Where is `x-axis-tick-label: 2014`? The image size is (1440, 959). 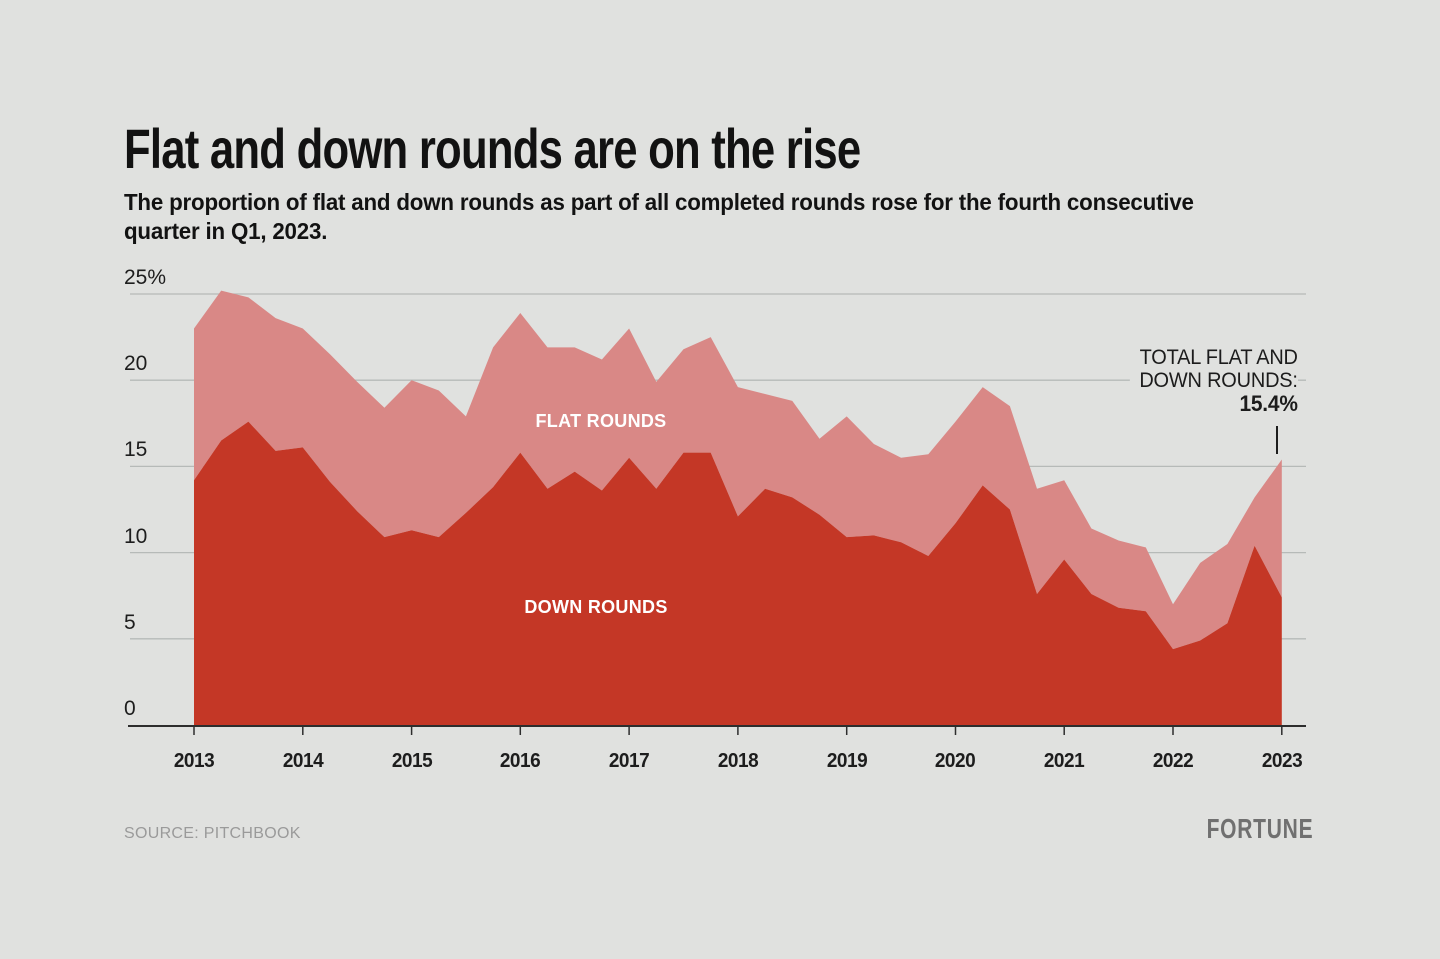 x-axis-tick-label: 2014 is located at coordinates (303, 761).